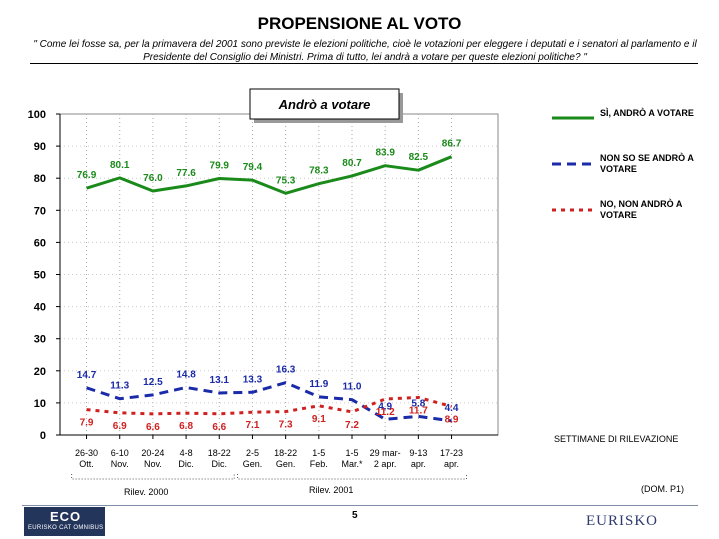 Image resolution: width=719 pixels, height=539 pixels. What do you see at coordinates (452, 408) in the screenshot?
I see `data-label: 4.4` at bounding box center [452, 408].